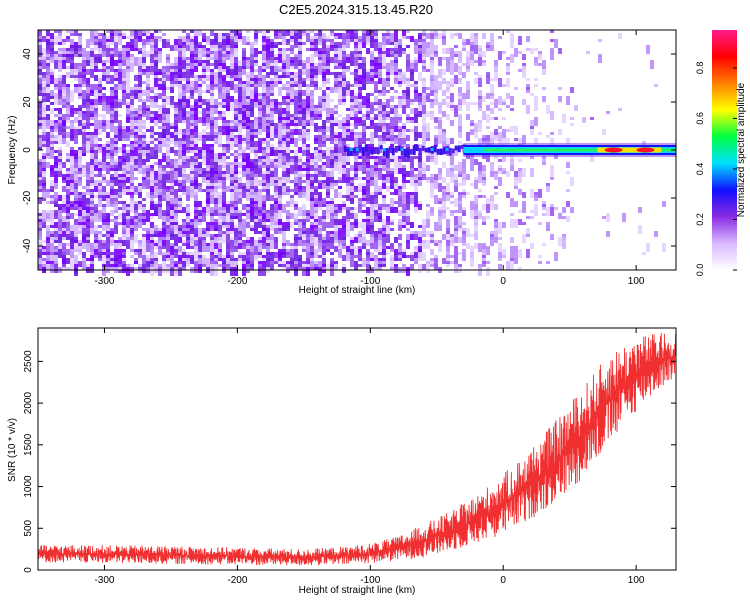  Describe the element at coordinates (356, 9) in the screenshot. I see `chart-title: C2E5.2024.315.13.45.R20` at that location.